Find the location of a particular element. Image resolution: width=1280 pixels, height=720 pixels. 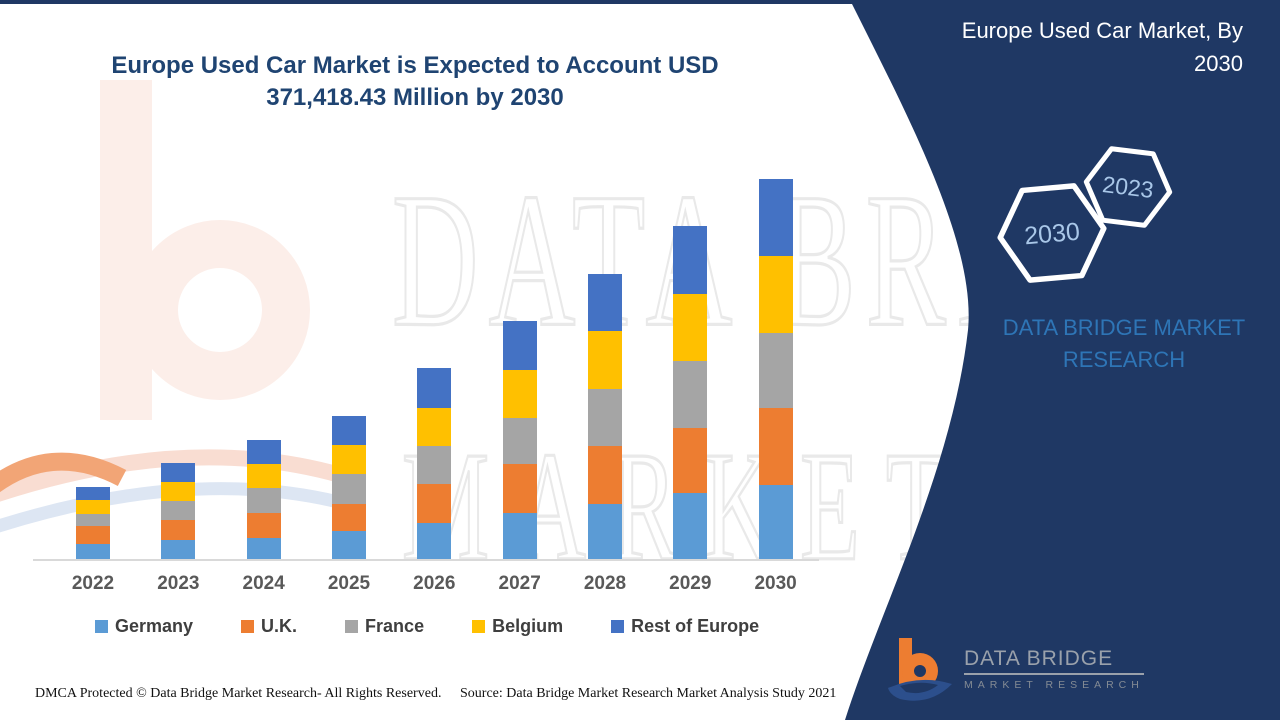

bar-segment-2029-u-k is located at coordinates (690, 461).